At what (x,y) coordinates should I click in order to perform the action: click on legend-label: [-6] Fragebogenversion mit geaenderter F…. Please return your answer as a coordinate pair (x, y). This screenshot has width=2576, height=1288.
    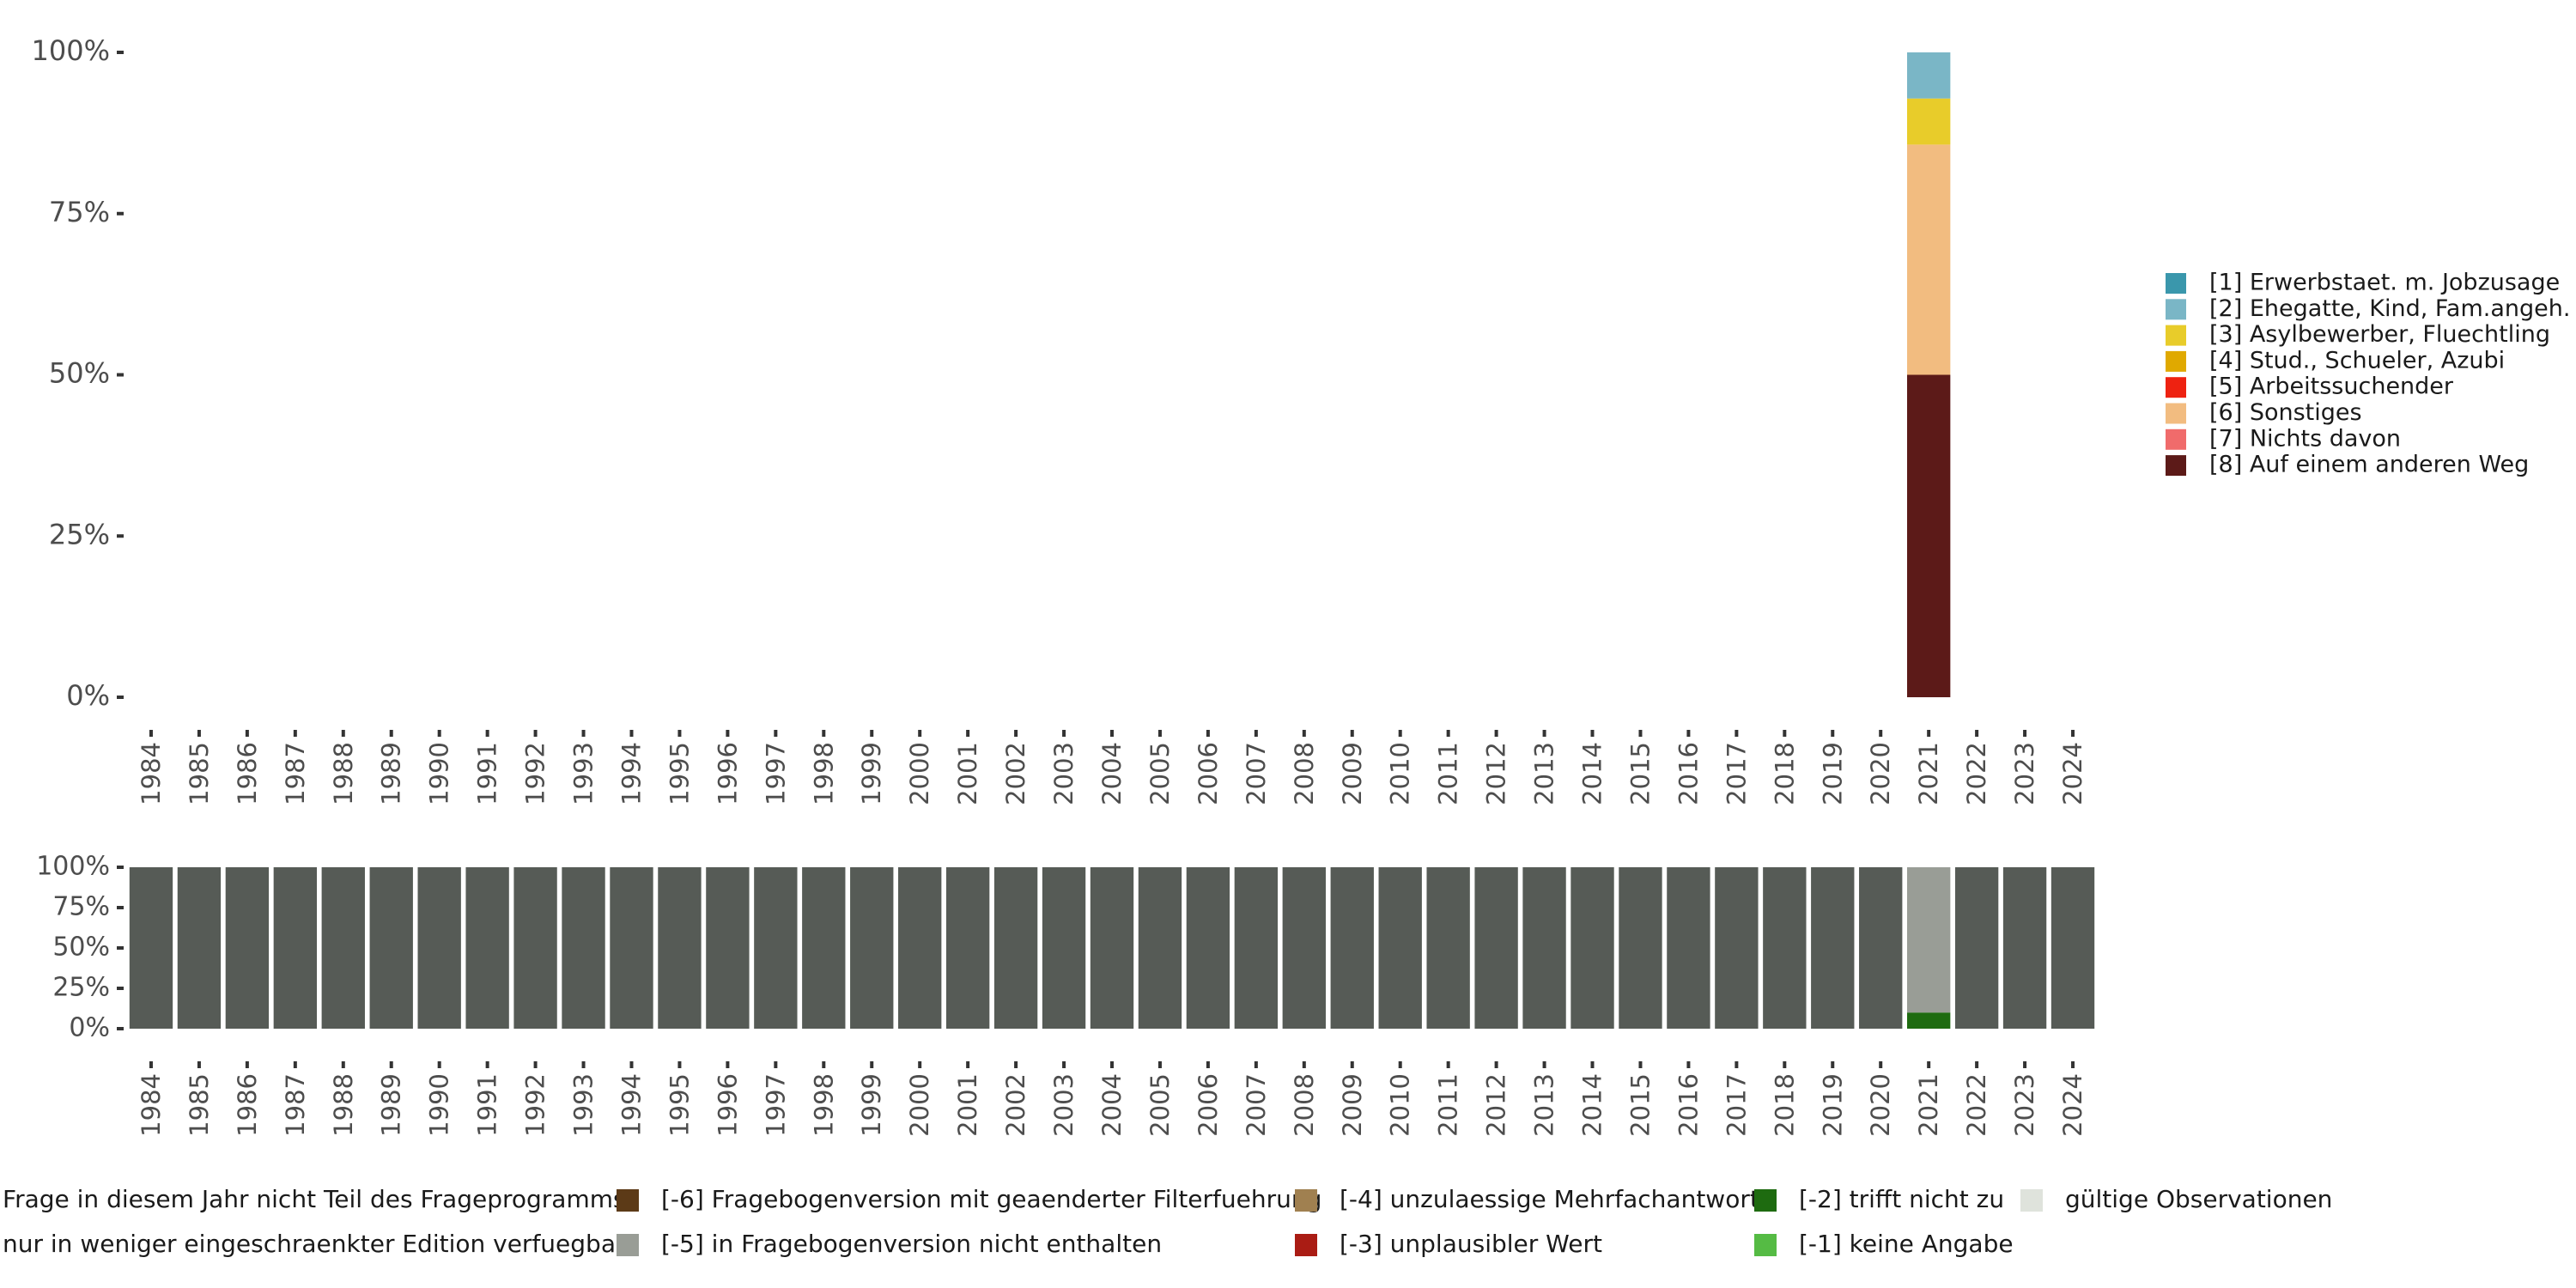
    Looking at the image, I should click on (991, 1199).